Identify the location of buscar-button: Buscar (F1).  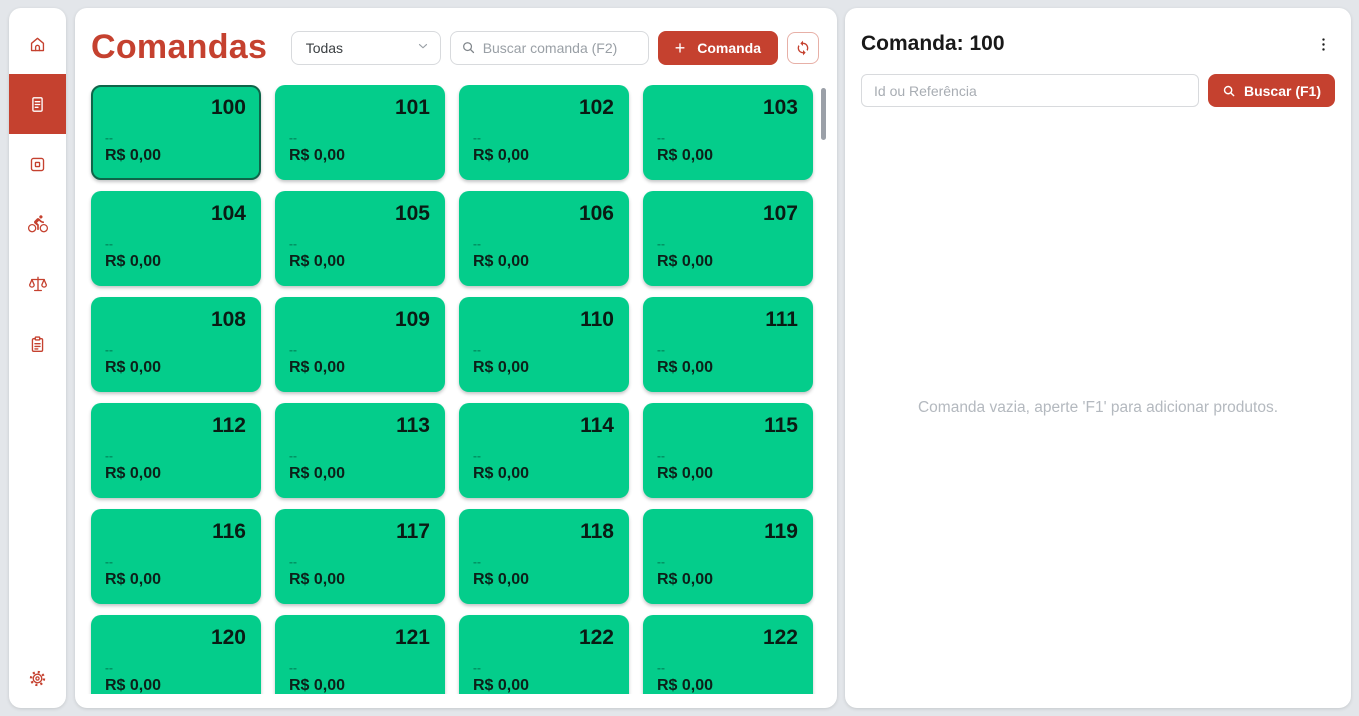
(1271, 90).